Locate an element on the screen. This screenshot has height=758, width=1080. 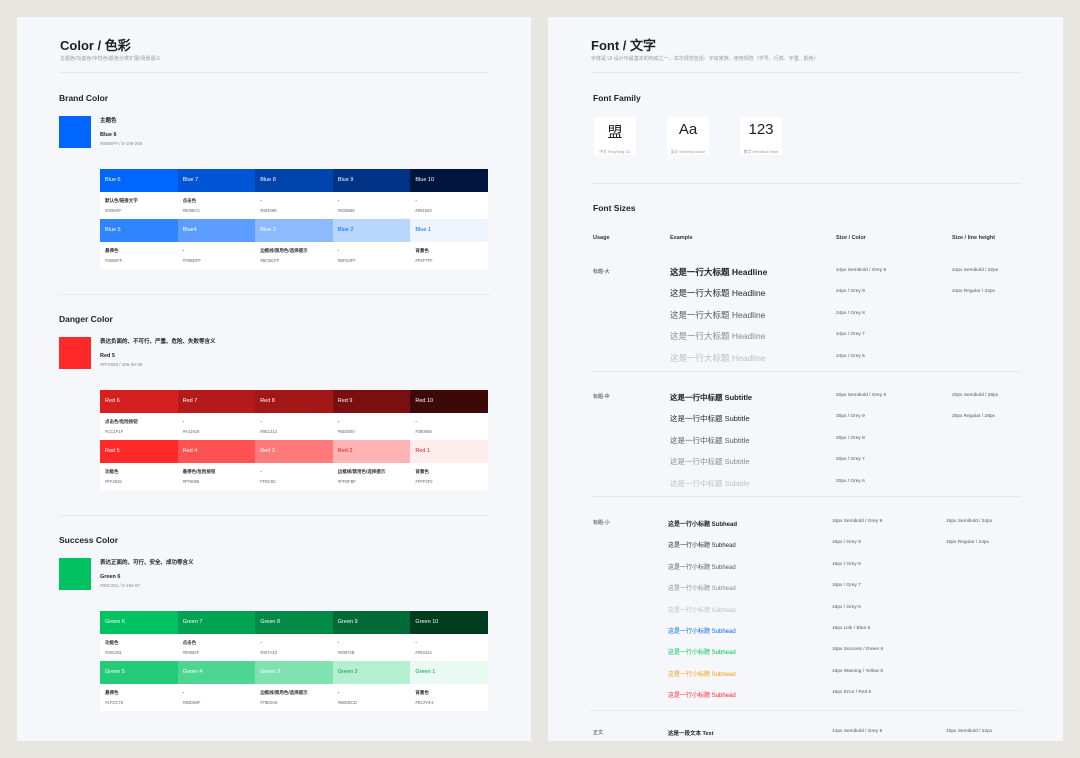
font-size-color: 16px Error / Red 5 is located at coordinates (852, 692).